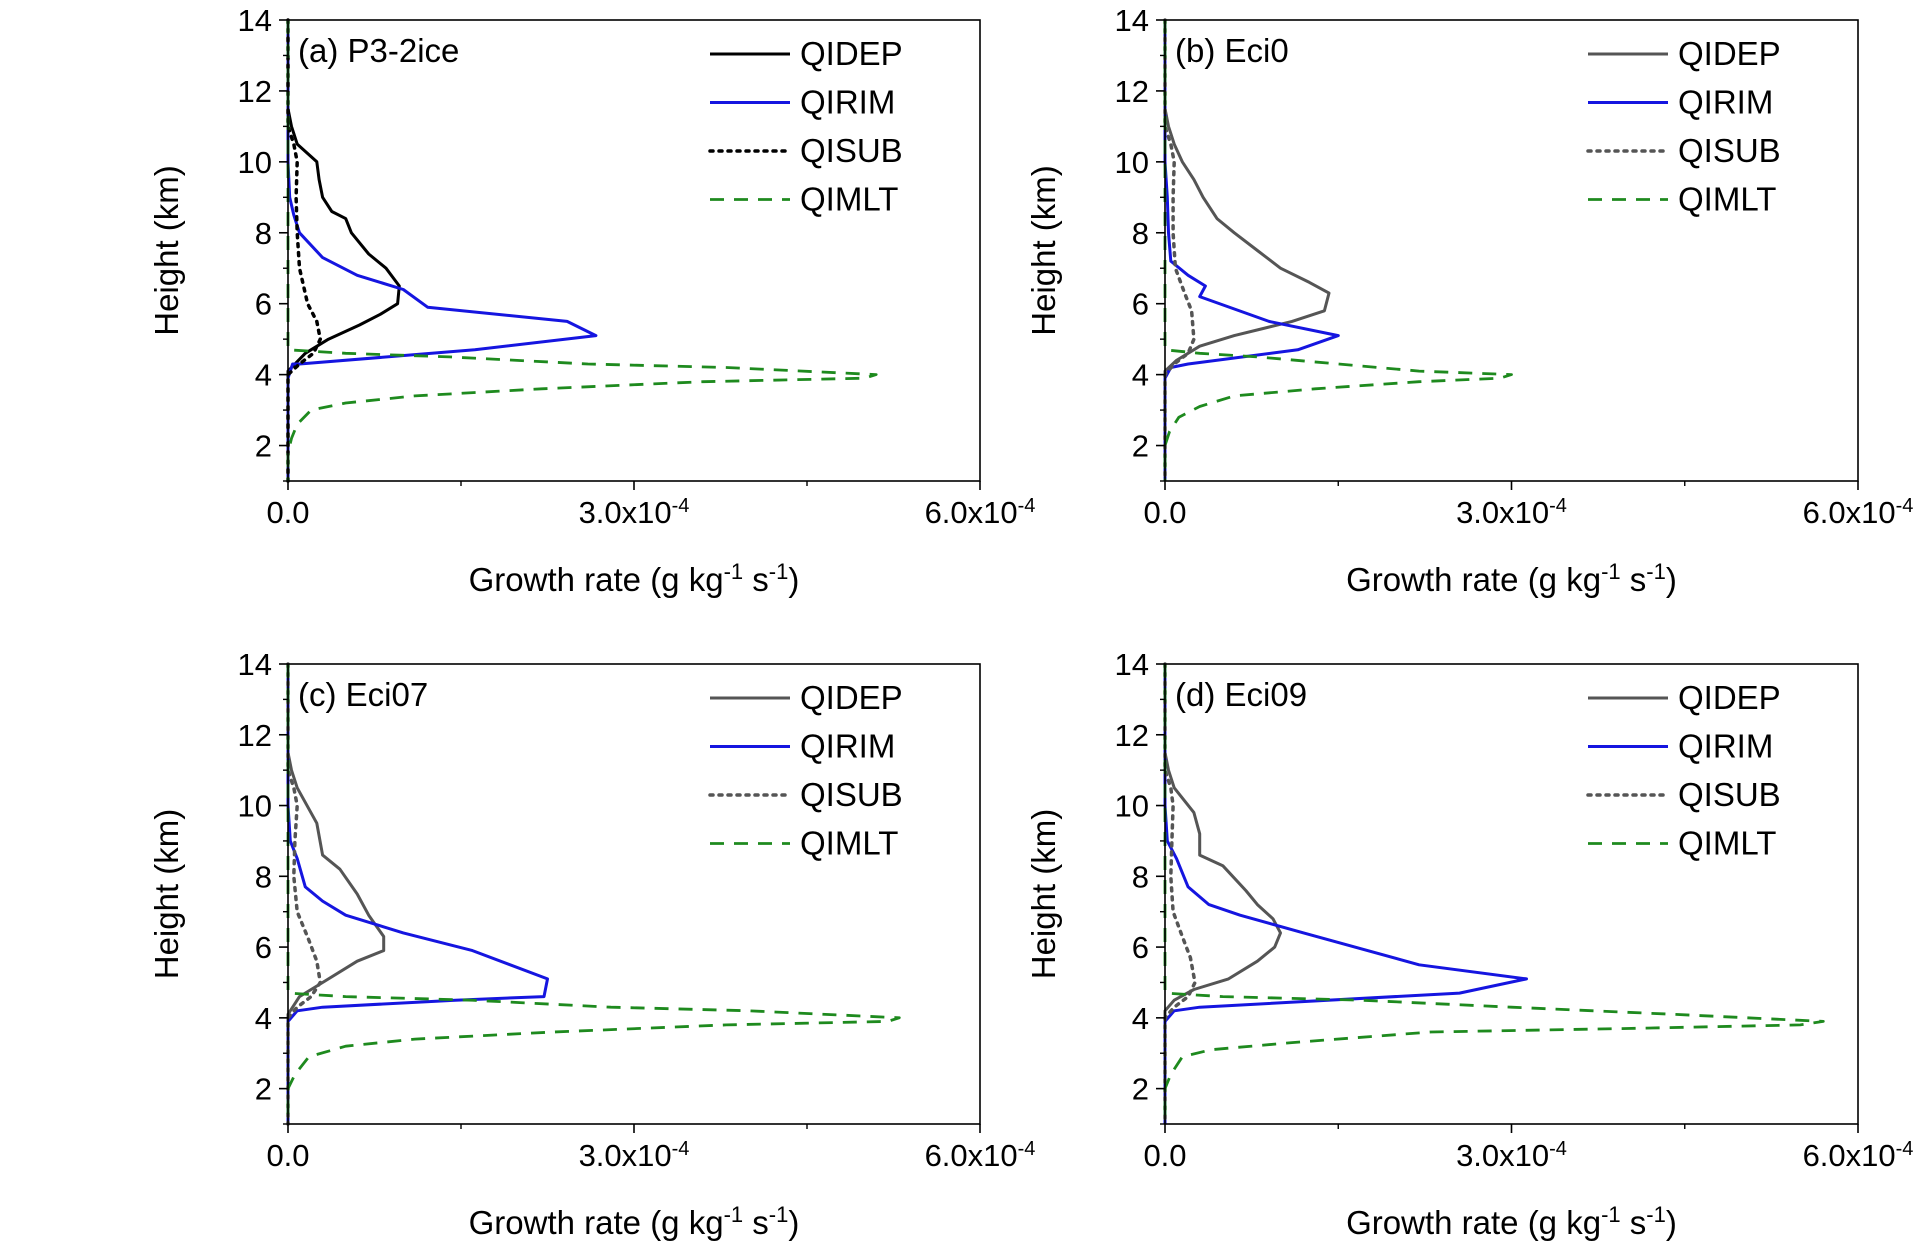  What do you see at coordinates (1232, 50) in the screenshot?
I see `panel-title: (b) Eci0` at bounding box center [1232, 50].